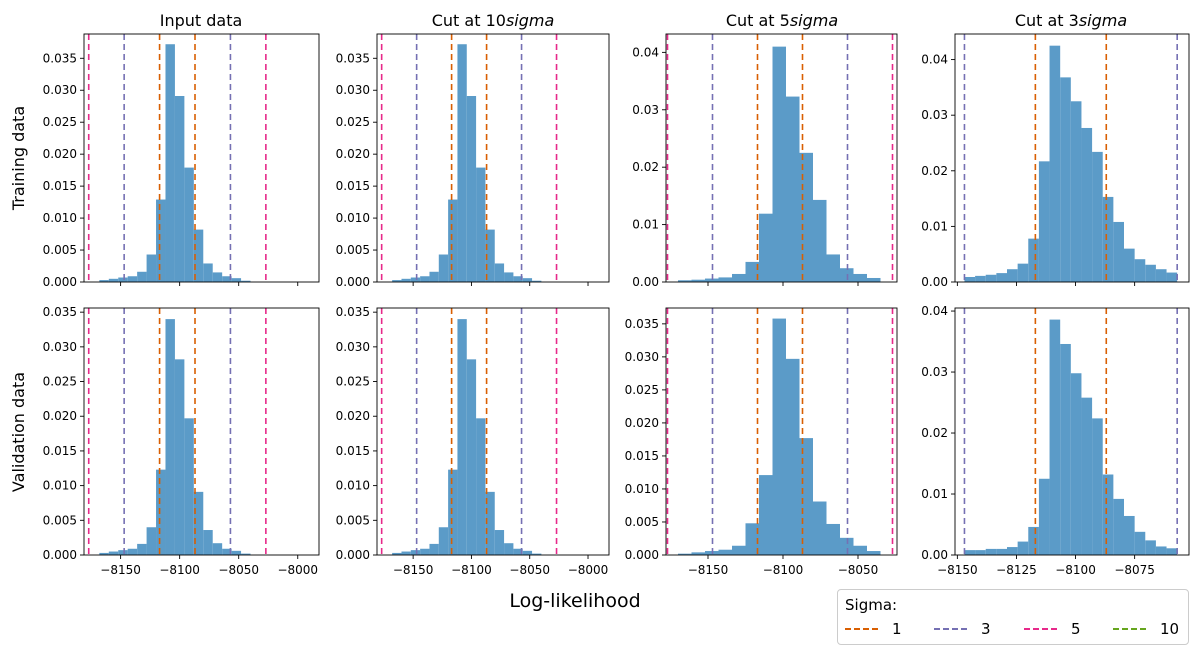 This screenshot has height=652, width=1199. I want to click on y-tick-label: 0.020, so click(60, 154).